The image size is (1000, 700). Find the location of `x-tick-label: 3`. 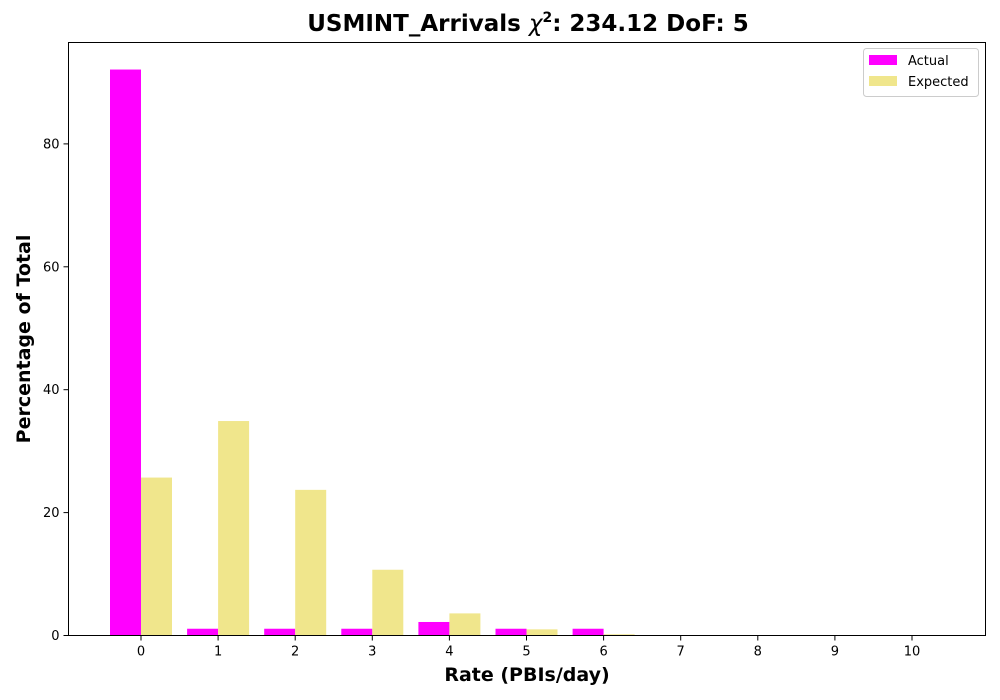

x-tick-label: 3 is located at coordinates (372, 652).